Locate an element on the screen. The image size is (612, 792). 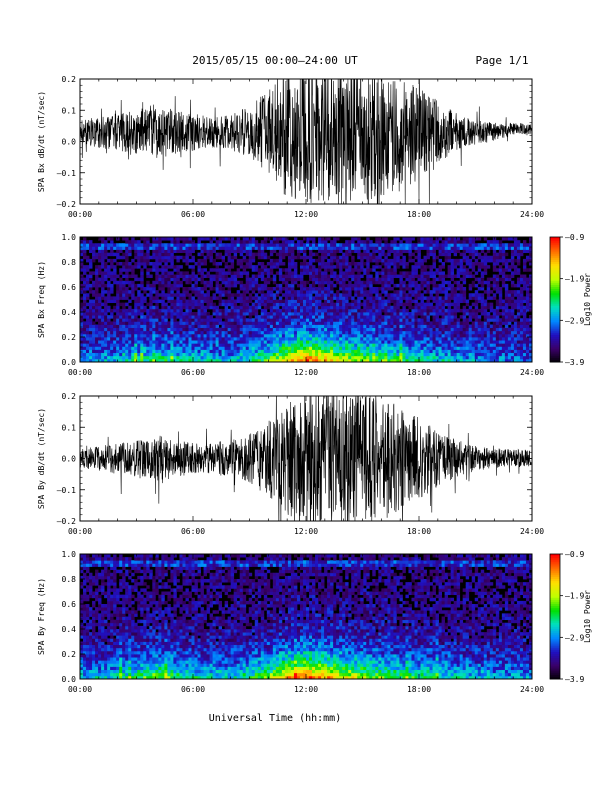
plot-area is located at coordinates (306, 141).